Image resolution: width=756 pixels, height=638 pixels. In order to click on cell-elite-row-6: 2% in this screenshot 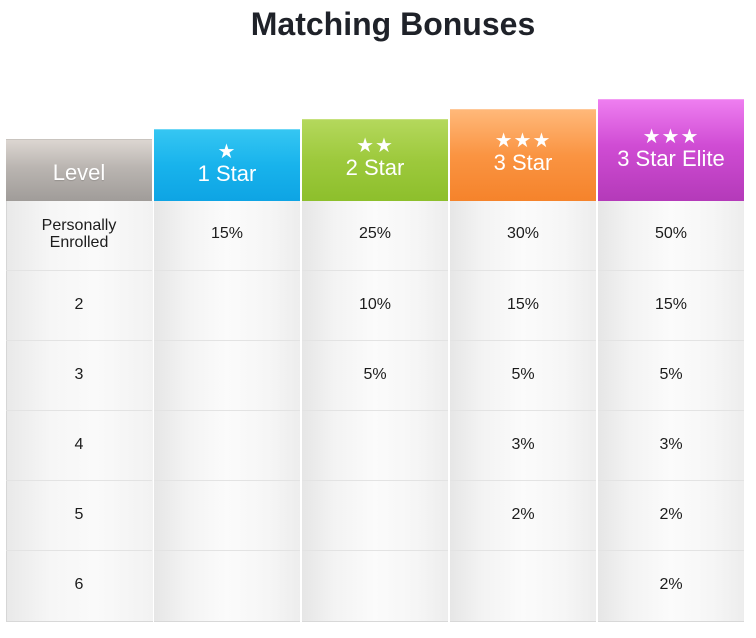, I will do `click(671, 584)`.